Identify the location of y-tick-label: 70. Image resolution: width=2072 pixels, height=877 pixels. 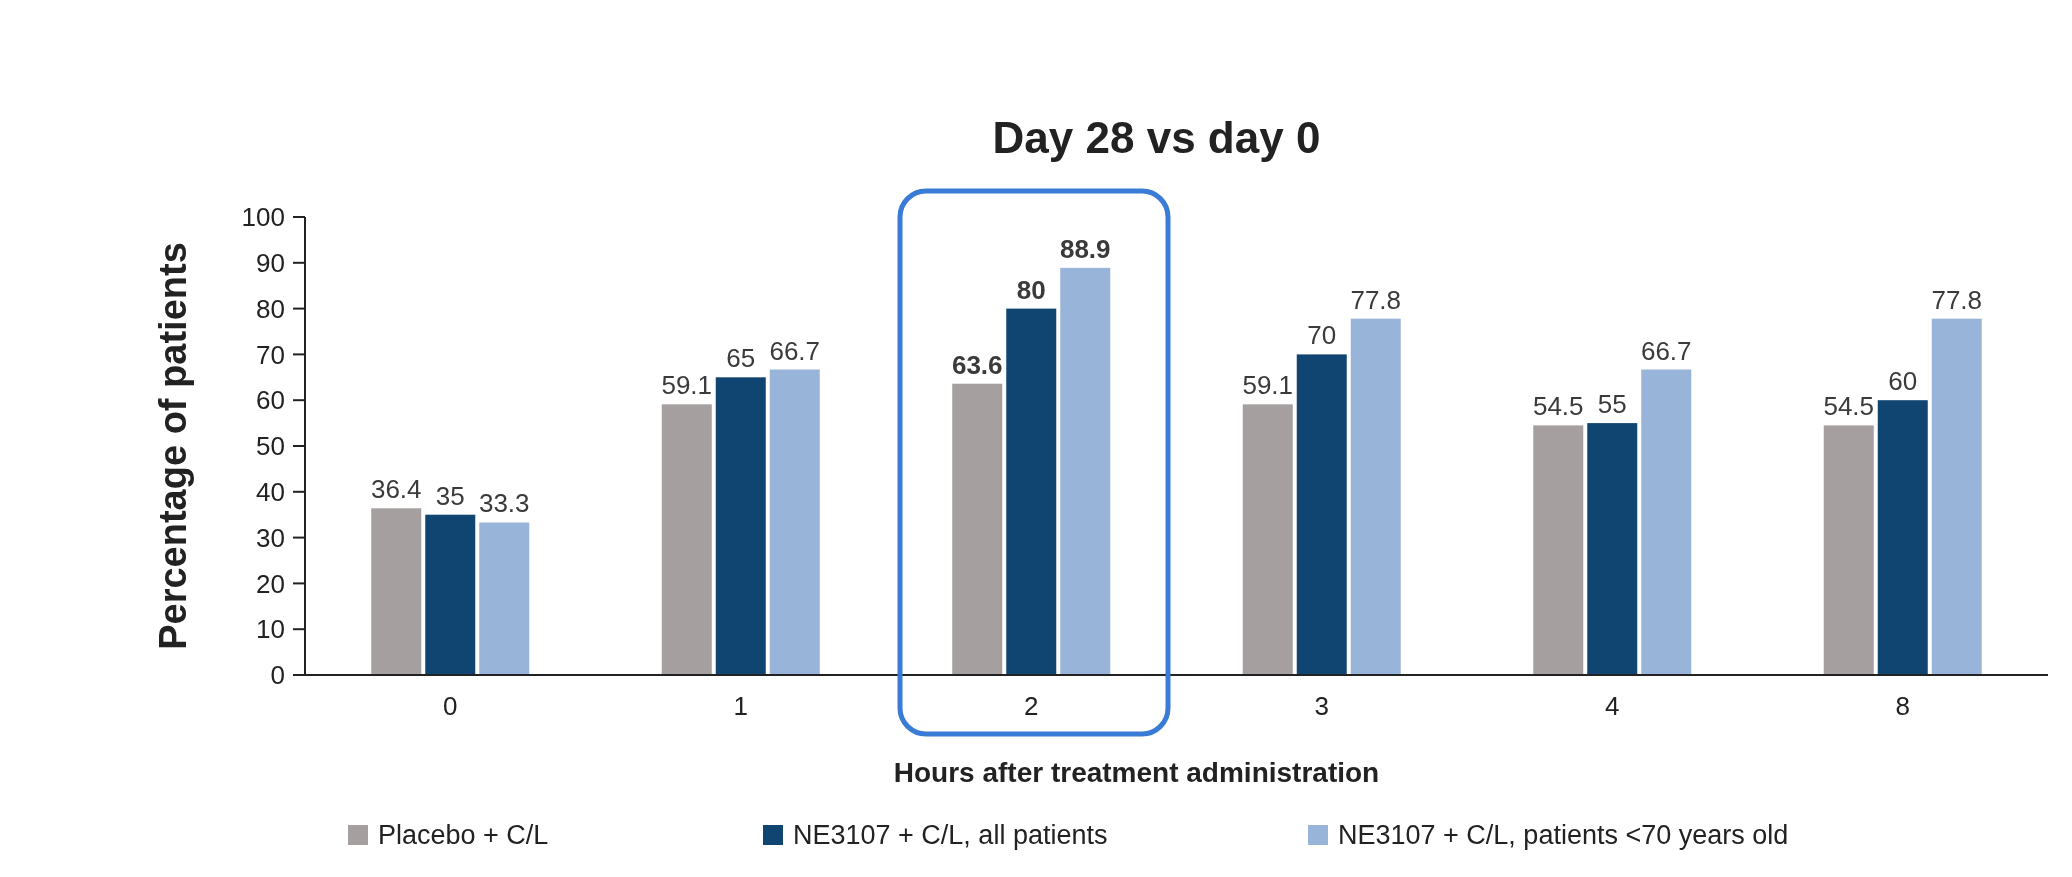
(270, 354).